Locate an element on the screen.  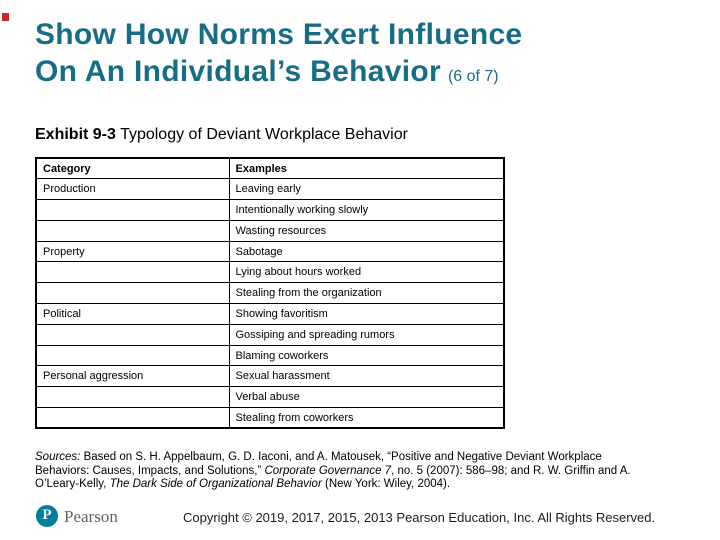
sources-word: Sources: is located at coordinates (58, 457).